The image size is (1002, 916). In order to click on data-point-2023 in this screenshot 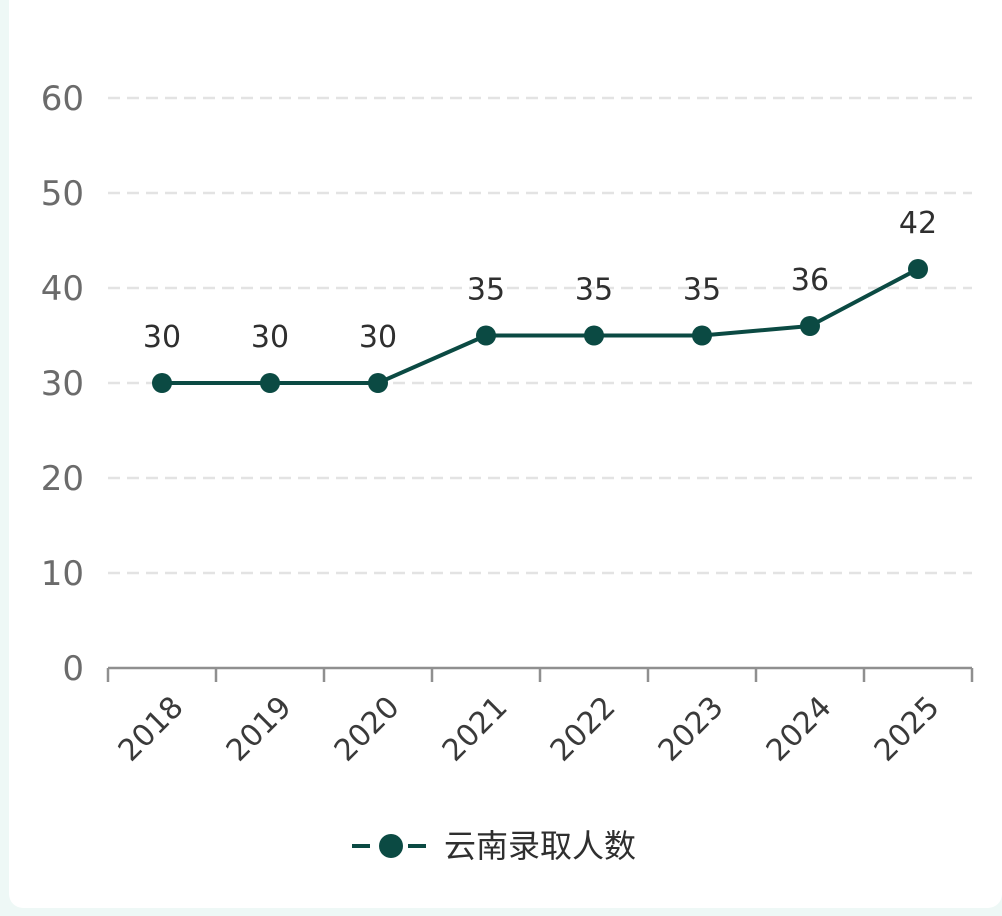, I will do `click(702, 335)`.